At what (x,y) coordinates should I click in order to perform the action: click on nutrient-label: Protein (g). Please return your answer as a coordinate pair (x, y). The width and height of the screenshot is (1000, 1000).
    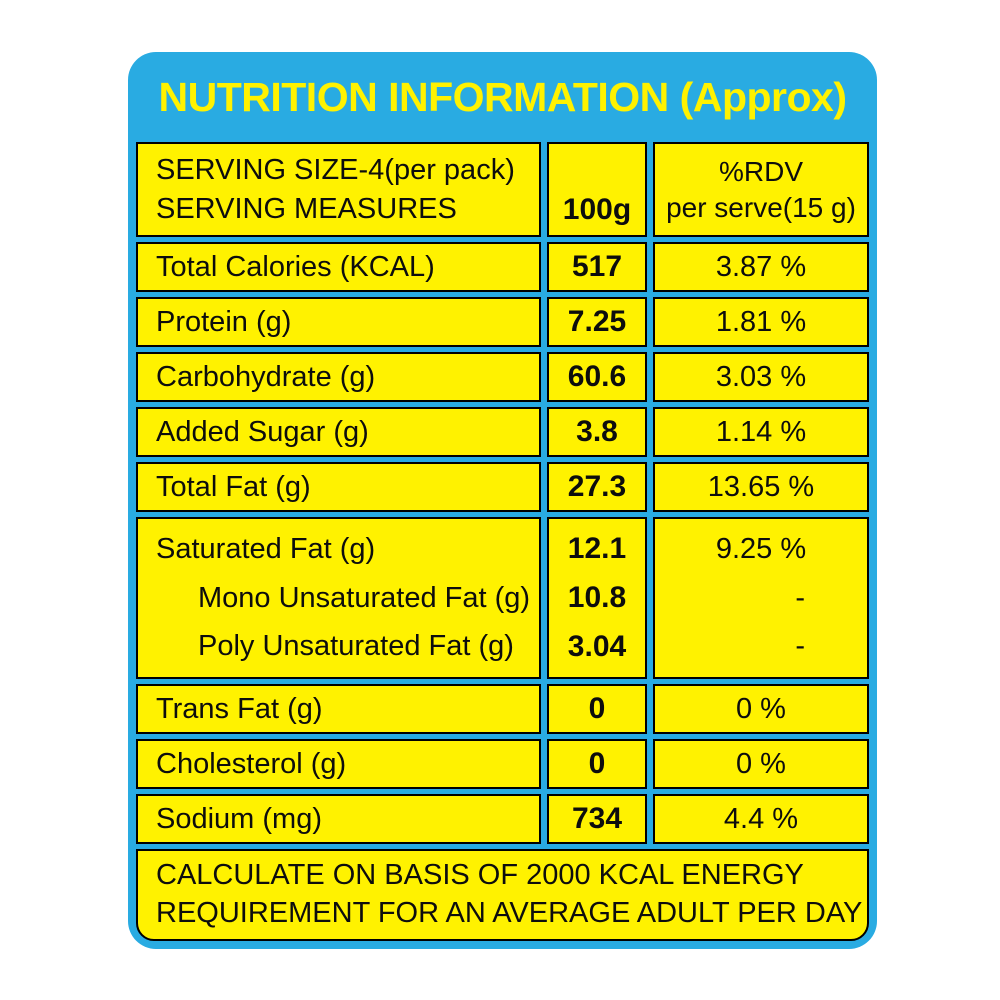
    Looking at the image, I should click on (338, 322).